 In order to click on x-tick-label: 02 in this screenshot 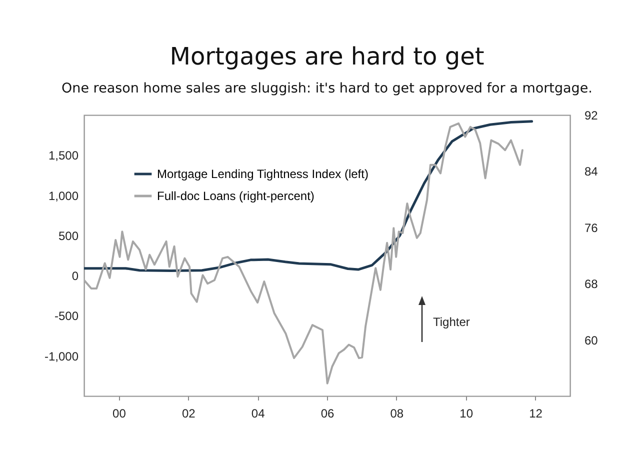, I will do `click(189, 413)`.